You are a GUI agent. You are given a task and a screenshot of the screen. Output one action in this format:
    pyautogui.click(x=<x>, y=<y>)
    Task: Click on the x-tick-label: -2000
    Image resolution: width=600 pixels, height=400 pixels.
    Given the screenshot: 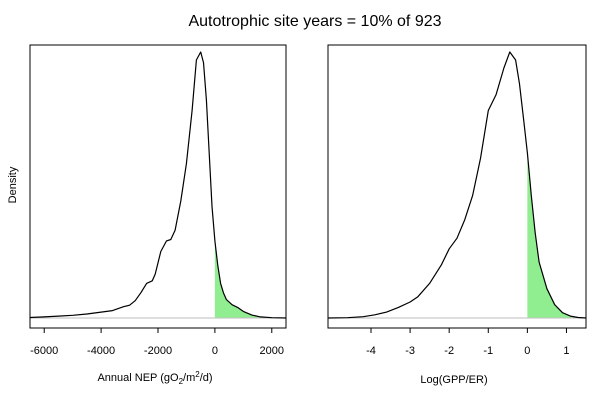 What is the action you would take?
    pyautogui.click(x=158, y=351)
    